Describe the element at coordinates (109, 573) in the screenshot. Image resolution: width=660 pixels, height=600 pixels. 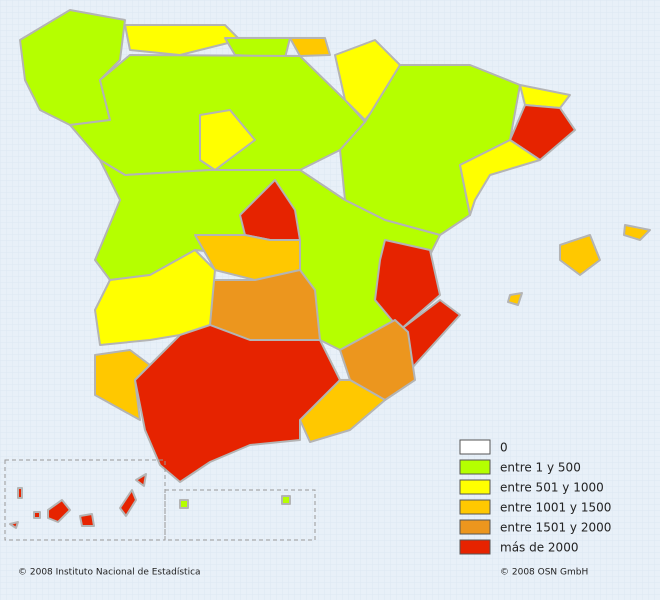
I see `footer-left: © 2008 Instituto Nacional de Estadística` at that location.